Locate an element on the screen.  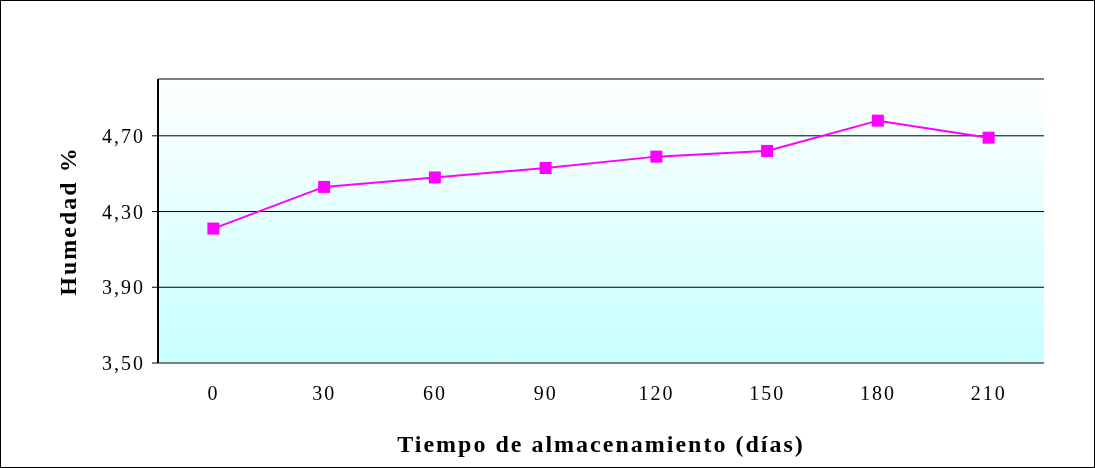
x-axis-title: Tiempo de almacenamiento (días) is located at coordinates (601, 444).